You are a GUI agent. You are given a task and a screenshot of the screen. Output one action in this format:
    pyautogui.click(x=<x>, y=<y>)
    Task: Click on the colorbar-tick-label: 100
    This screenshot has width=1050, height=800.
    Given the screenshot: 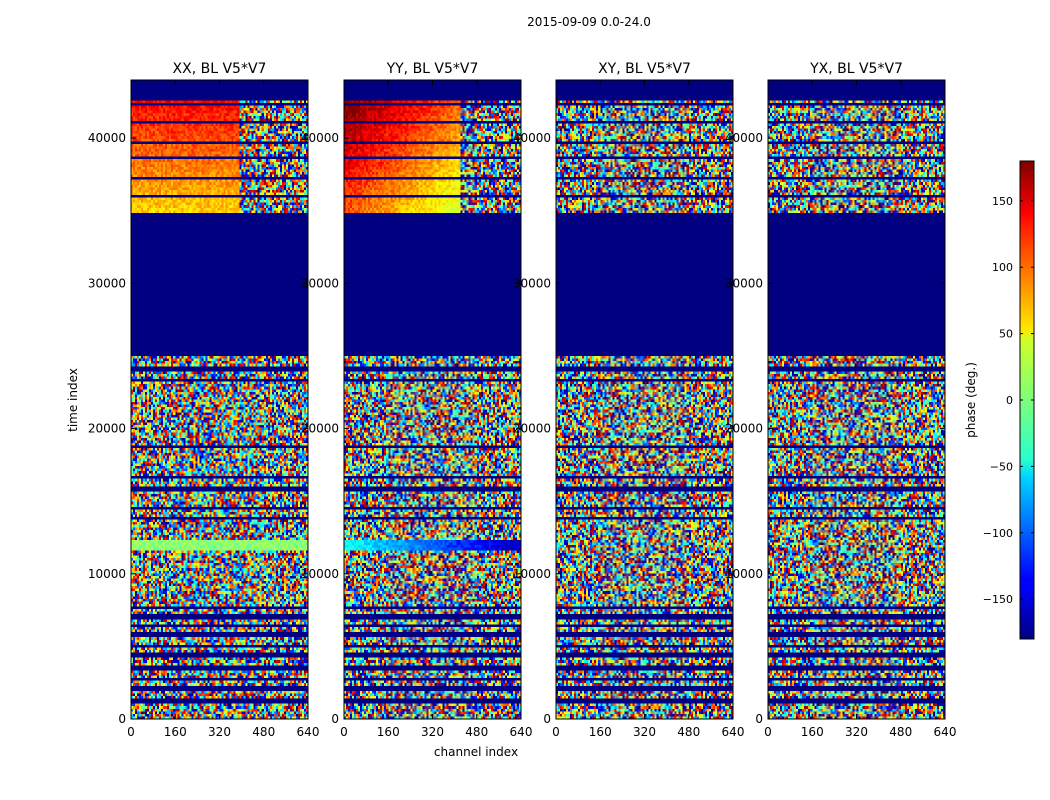 What is the action you would take?
    pyautogui.click(x=1002, y=267)
    